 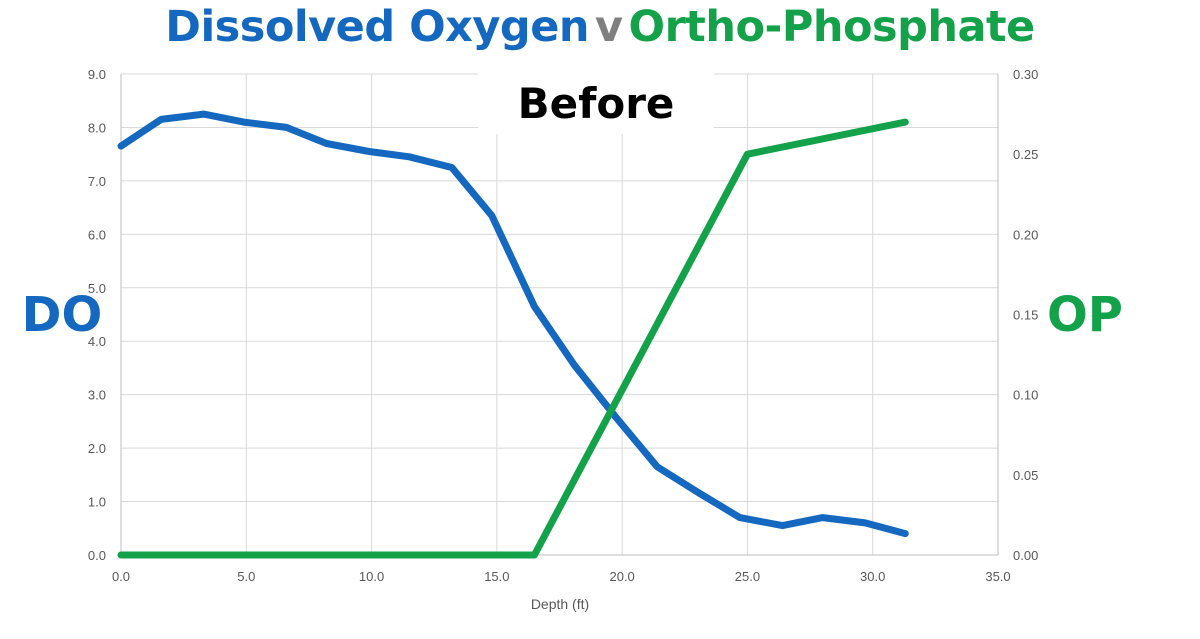 What do you see at coordinates (1085, 315) in the screenshot?
I see `op-axis-label: OP` at bounding box center [1085, 315].